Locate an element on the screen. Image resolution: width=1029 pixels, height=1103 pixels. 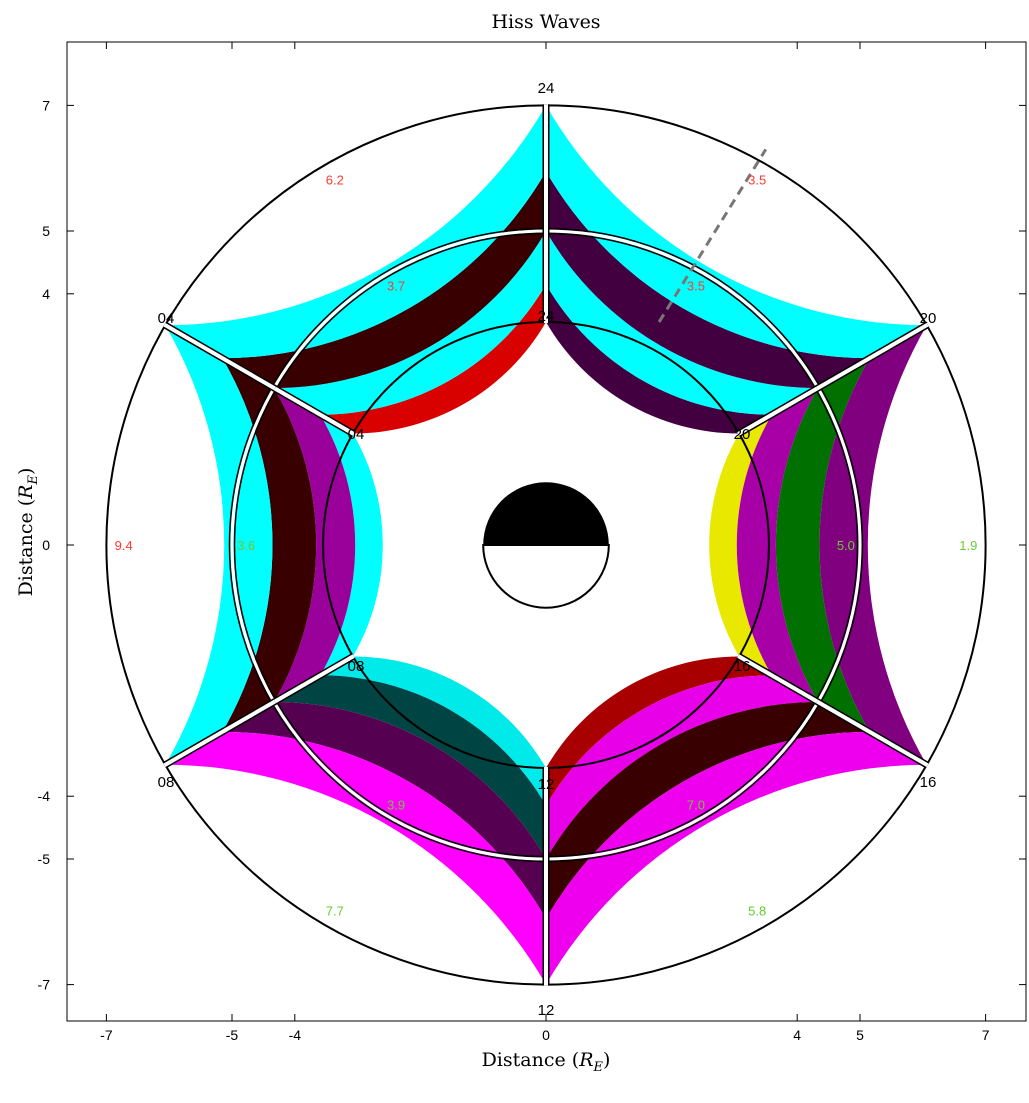
mlt-label-inner-04: 04 is located at coordinates (356, 434).